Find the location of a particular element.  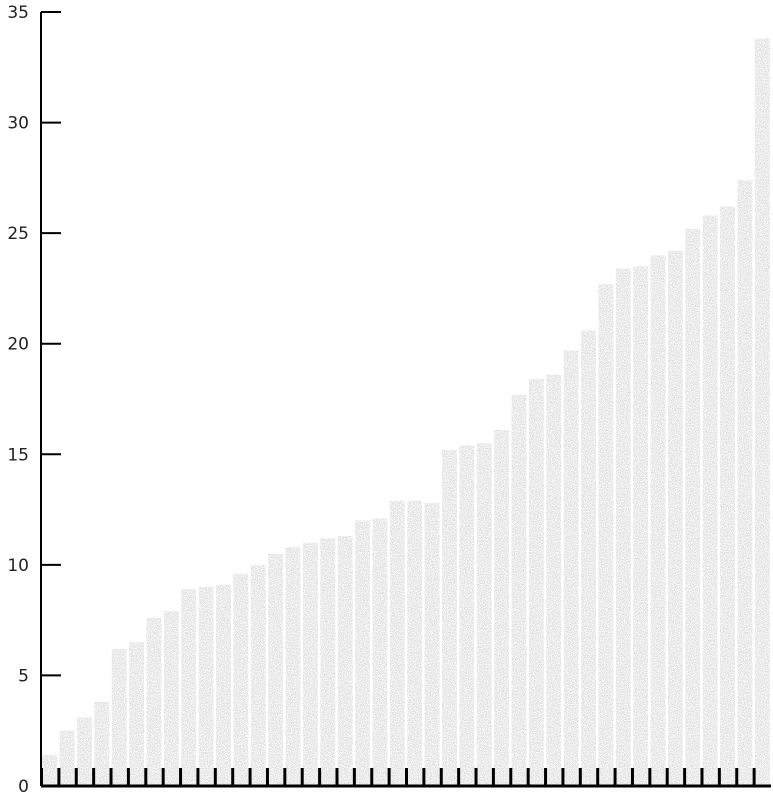

x-tick-marks is located at coordinates (398, 777).